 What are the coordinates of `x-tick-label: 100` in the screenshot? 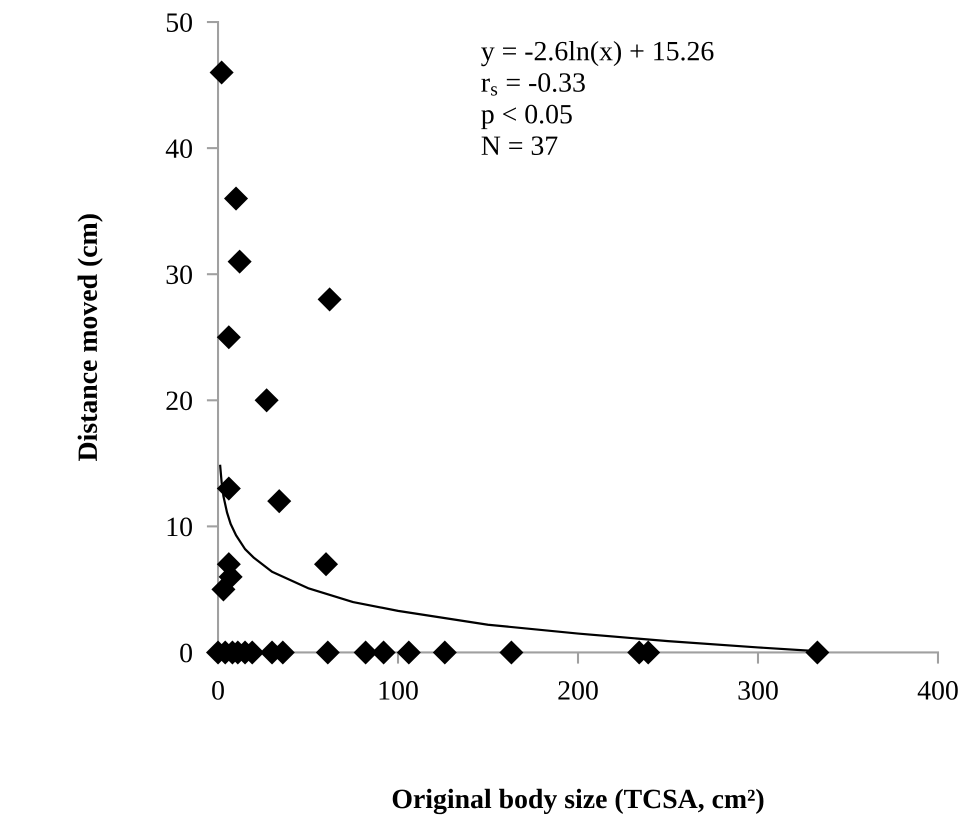 It's located at (399, 690).